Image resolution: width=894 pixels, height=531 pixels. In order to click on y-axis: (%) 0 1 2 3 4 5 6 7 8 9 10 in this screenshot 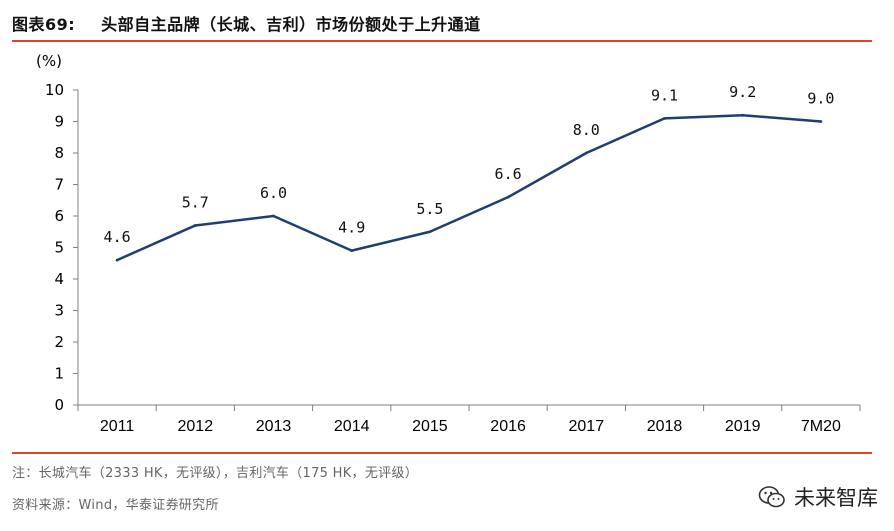, I will do `click(57, 233)`.